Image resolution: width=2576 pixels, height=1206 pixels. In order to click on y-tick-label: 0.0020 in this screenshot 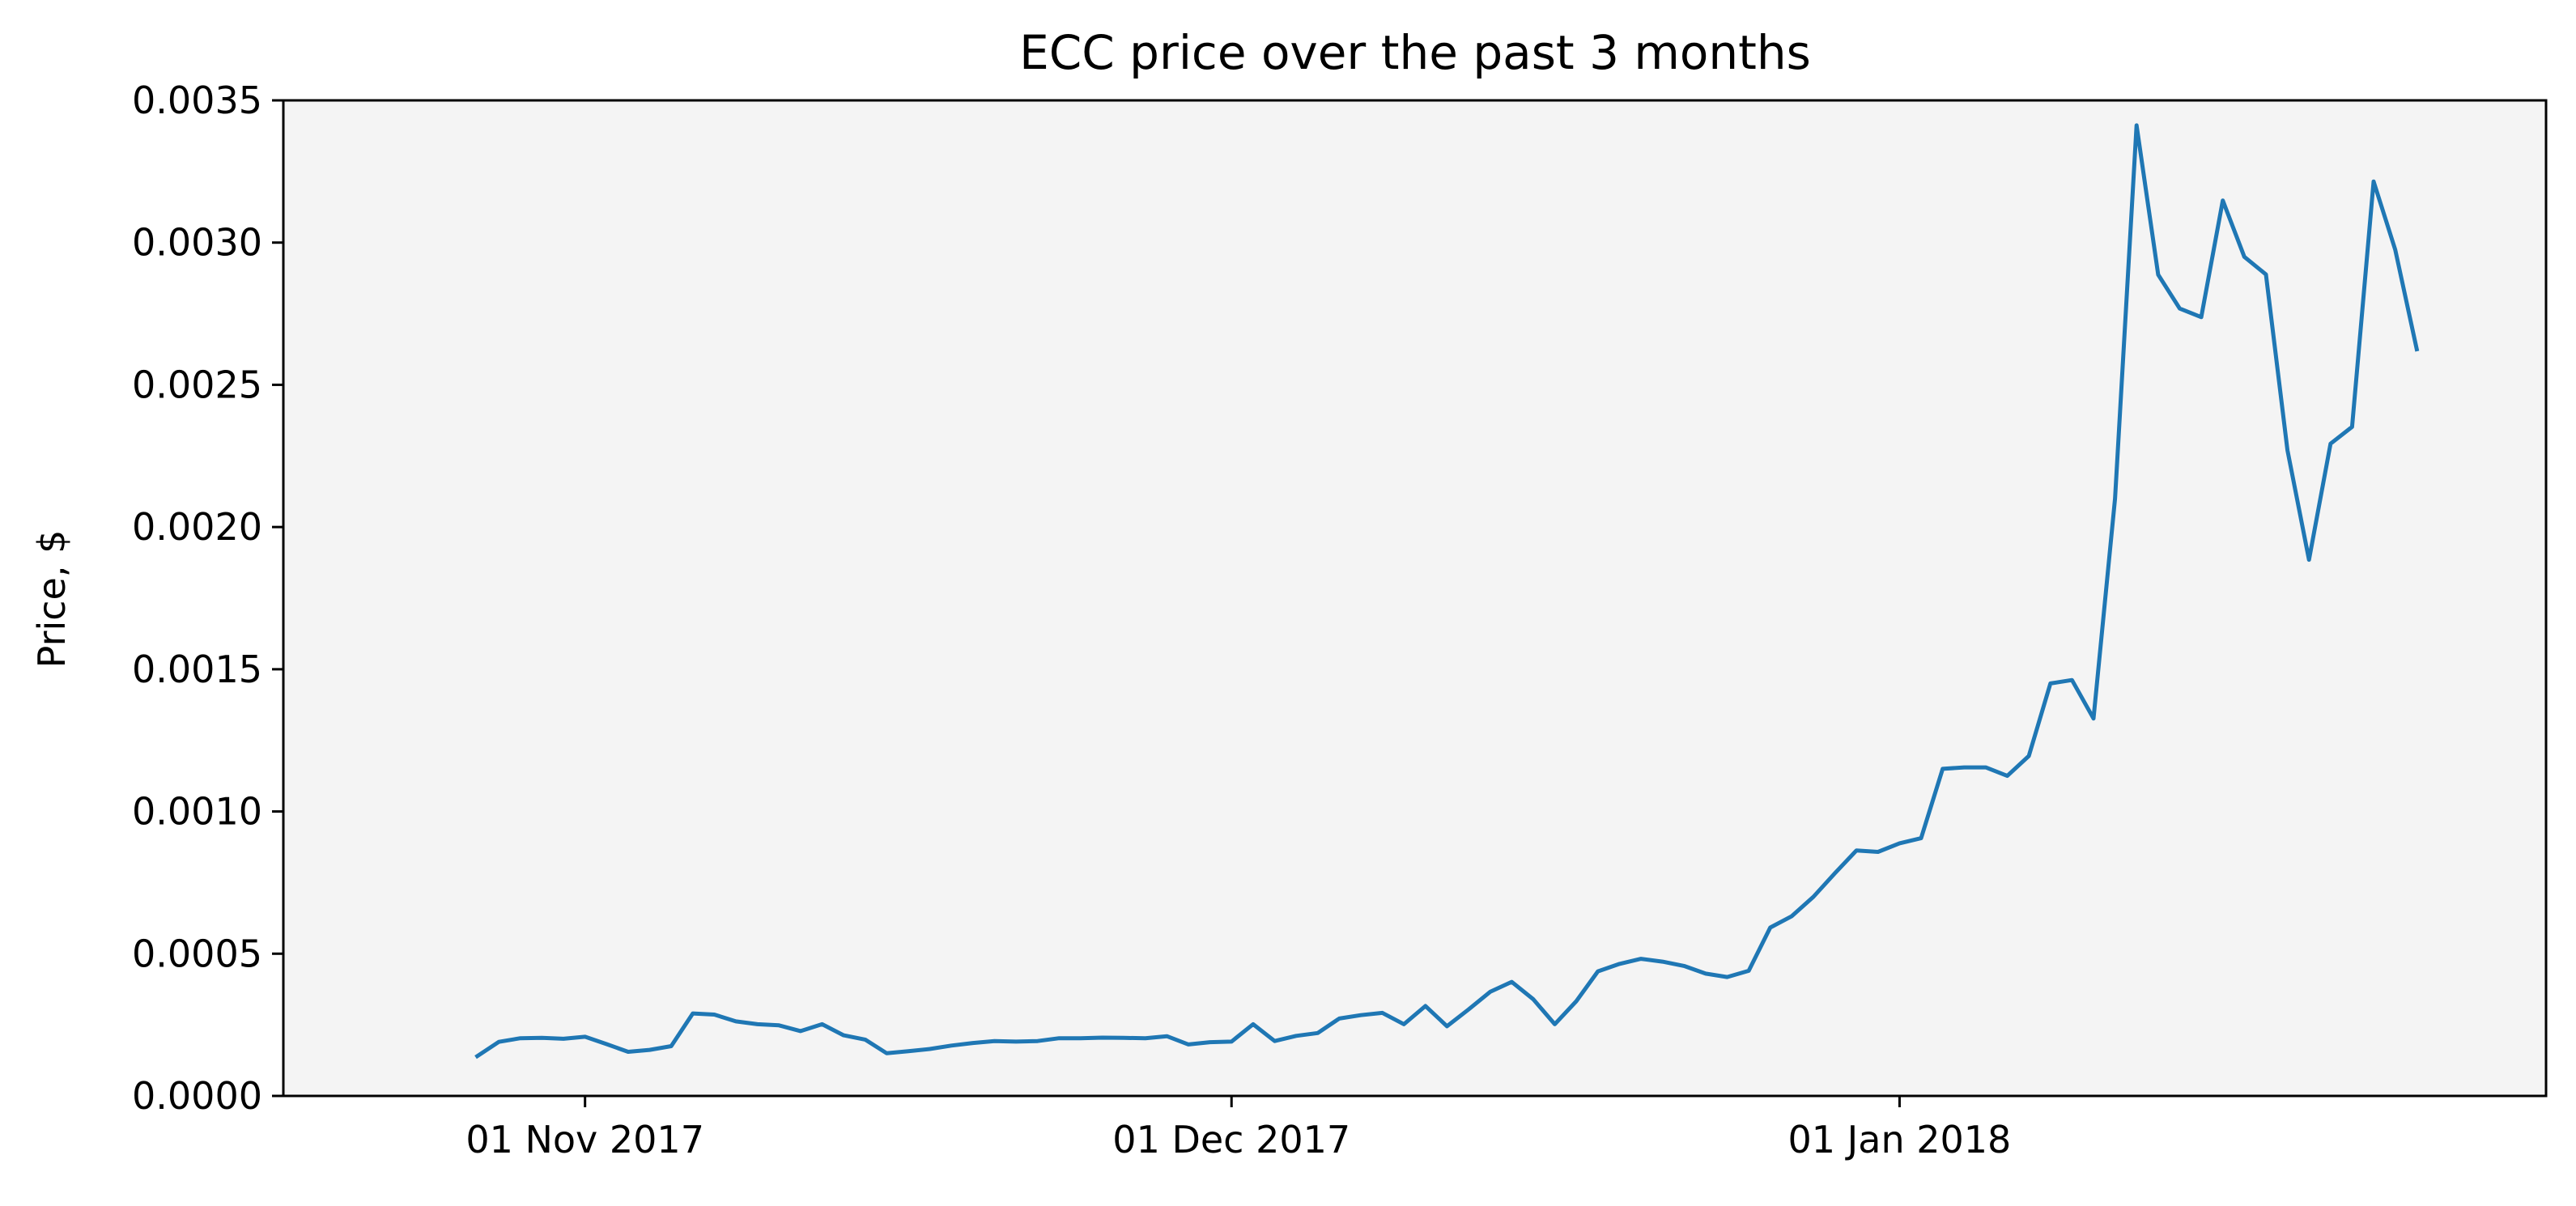, I will do `click(197, 527)`.